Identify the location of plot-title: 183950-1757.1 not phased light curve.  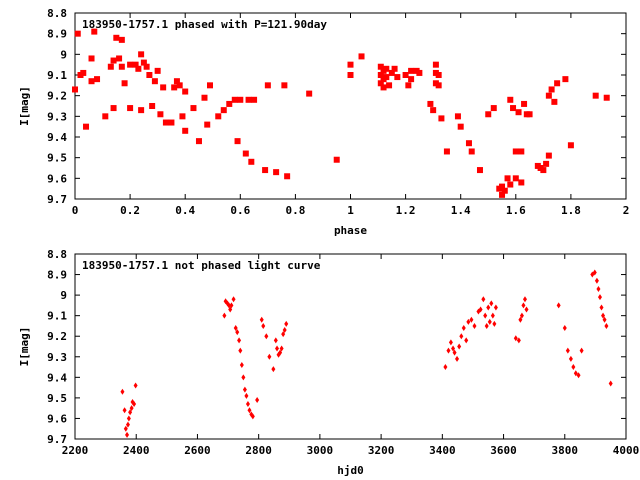
(201, 265).